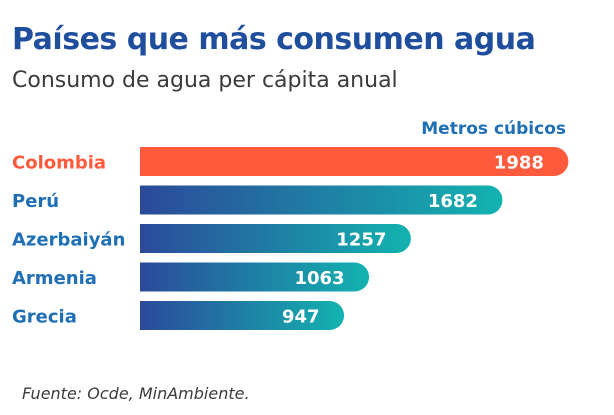 The width and height of the screenshot is (614, 415). What do you see at coordinates (493, 129) in the screenshot?
I see `unit-label: Metros cúbicos` at bounding box center [493, 129].